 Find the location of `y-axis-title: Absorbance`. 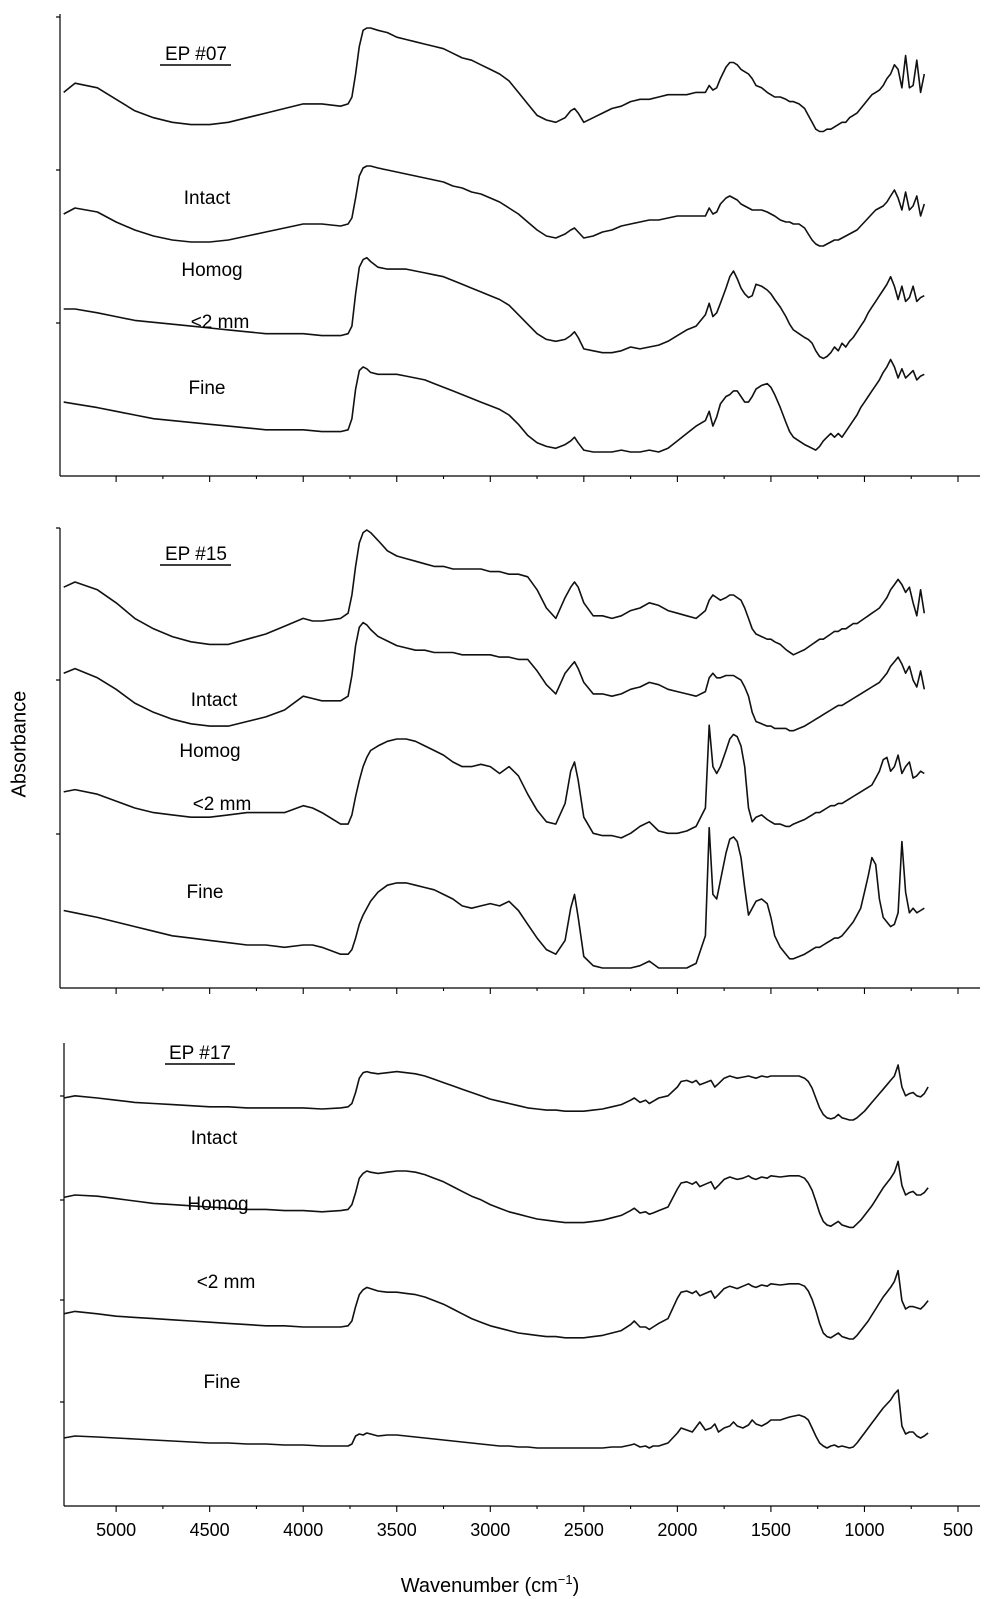

y-axis-title: Absorbance is located at coordinates (19, 744).